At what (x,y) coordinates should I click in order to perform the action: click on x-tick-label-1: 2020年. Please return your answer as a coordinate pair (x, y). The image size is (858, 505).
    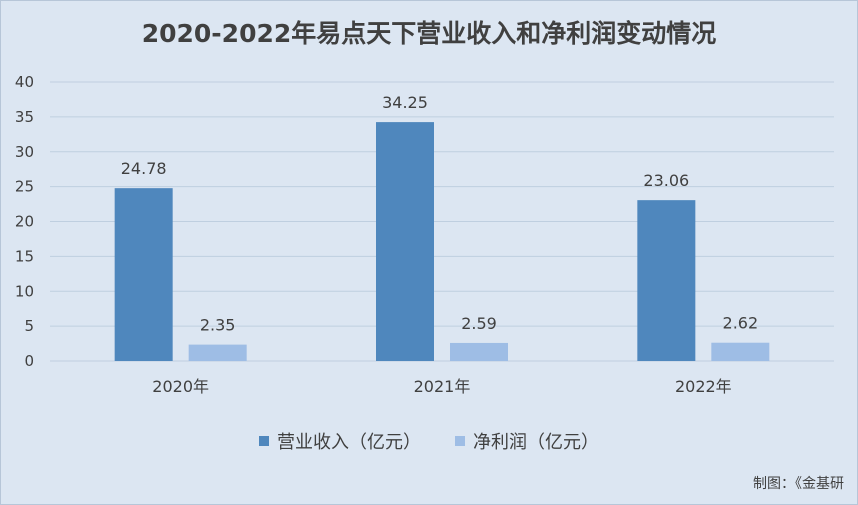
    Looking at the image, I should click on (180, 386).